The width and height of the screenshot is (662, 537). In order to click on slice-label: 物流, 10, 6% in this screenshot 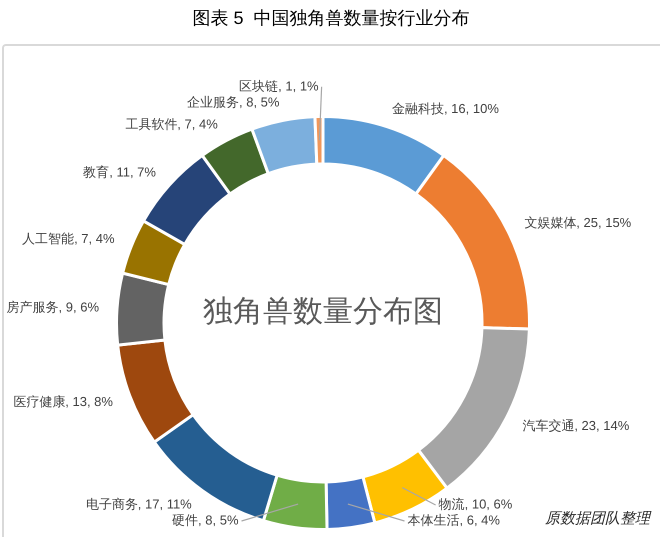, I will do `click(475, 504)`.